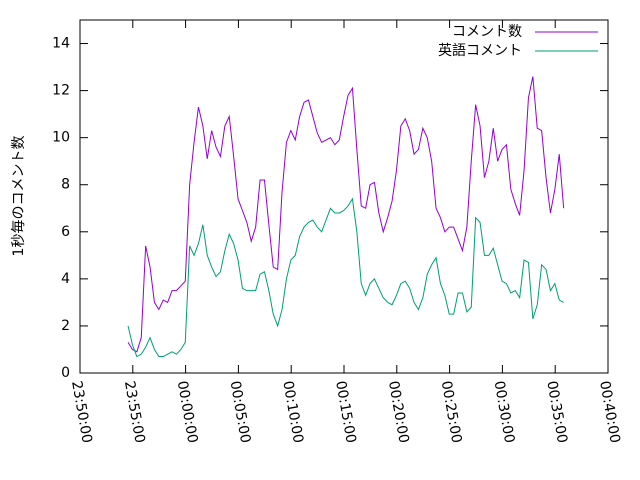 The image size is (640, 480). Describe the element at coordinates (487, 32) in the screenshot. I see `legend-label: コメント数` at that location.